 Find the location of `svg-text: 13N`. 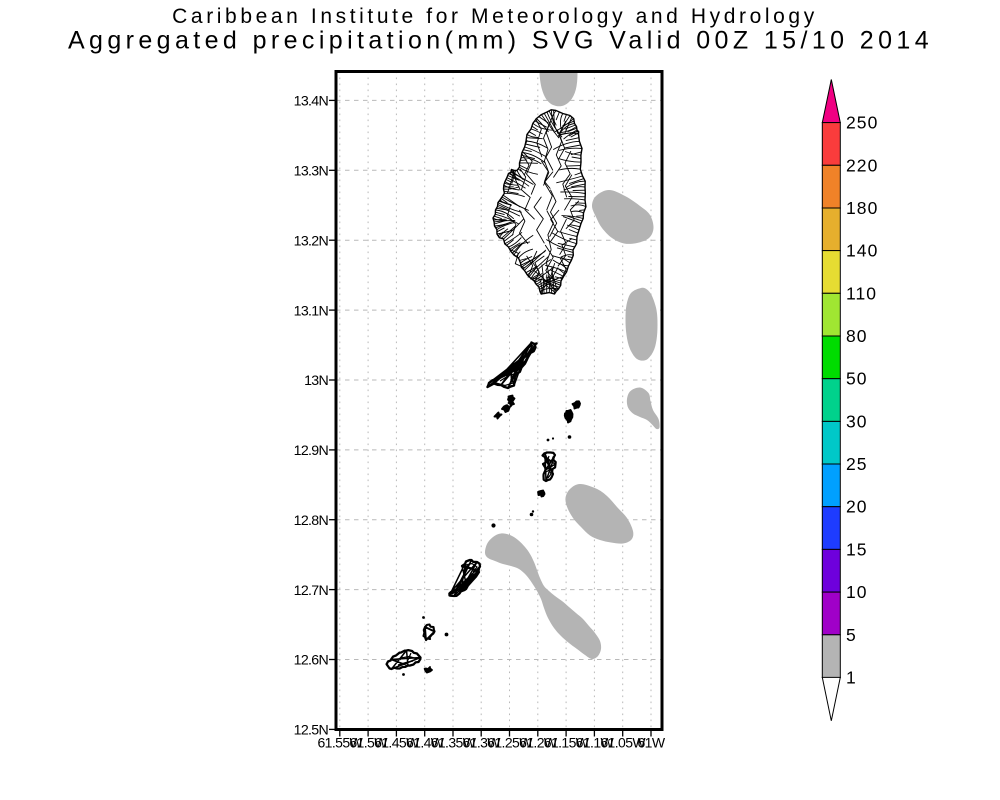

svg-text: 13N is located at coordinates (316, 381).